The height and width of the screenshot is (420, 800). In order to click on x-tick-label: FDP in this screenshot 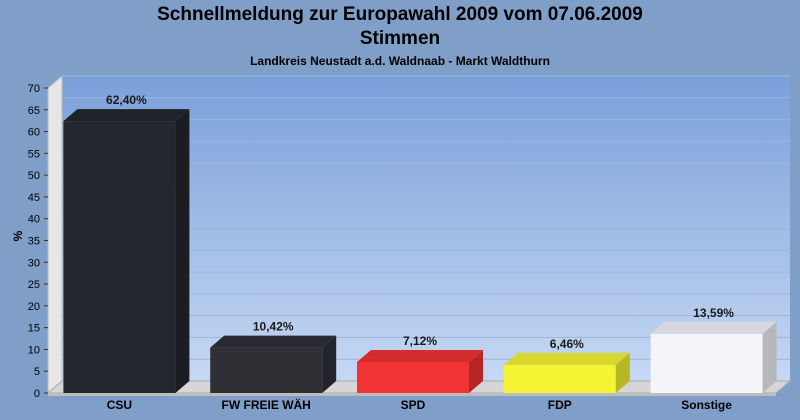, I will do `click(560, 405)`.